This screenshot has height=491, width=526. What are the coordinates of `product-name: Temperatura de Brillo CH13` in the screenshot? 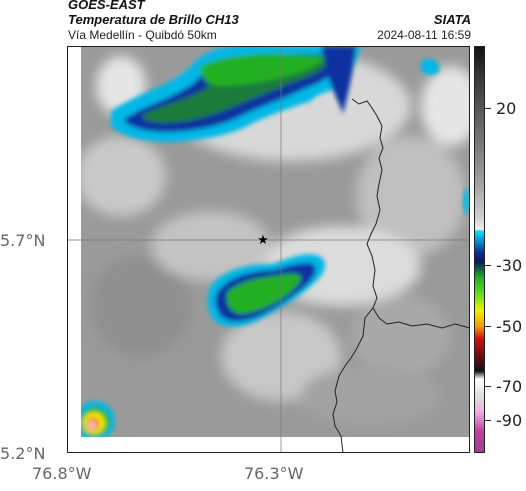 It's located at (153, 19).